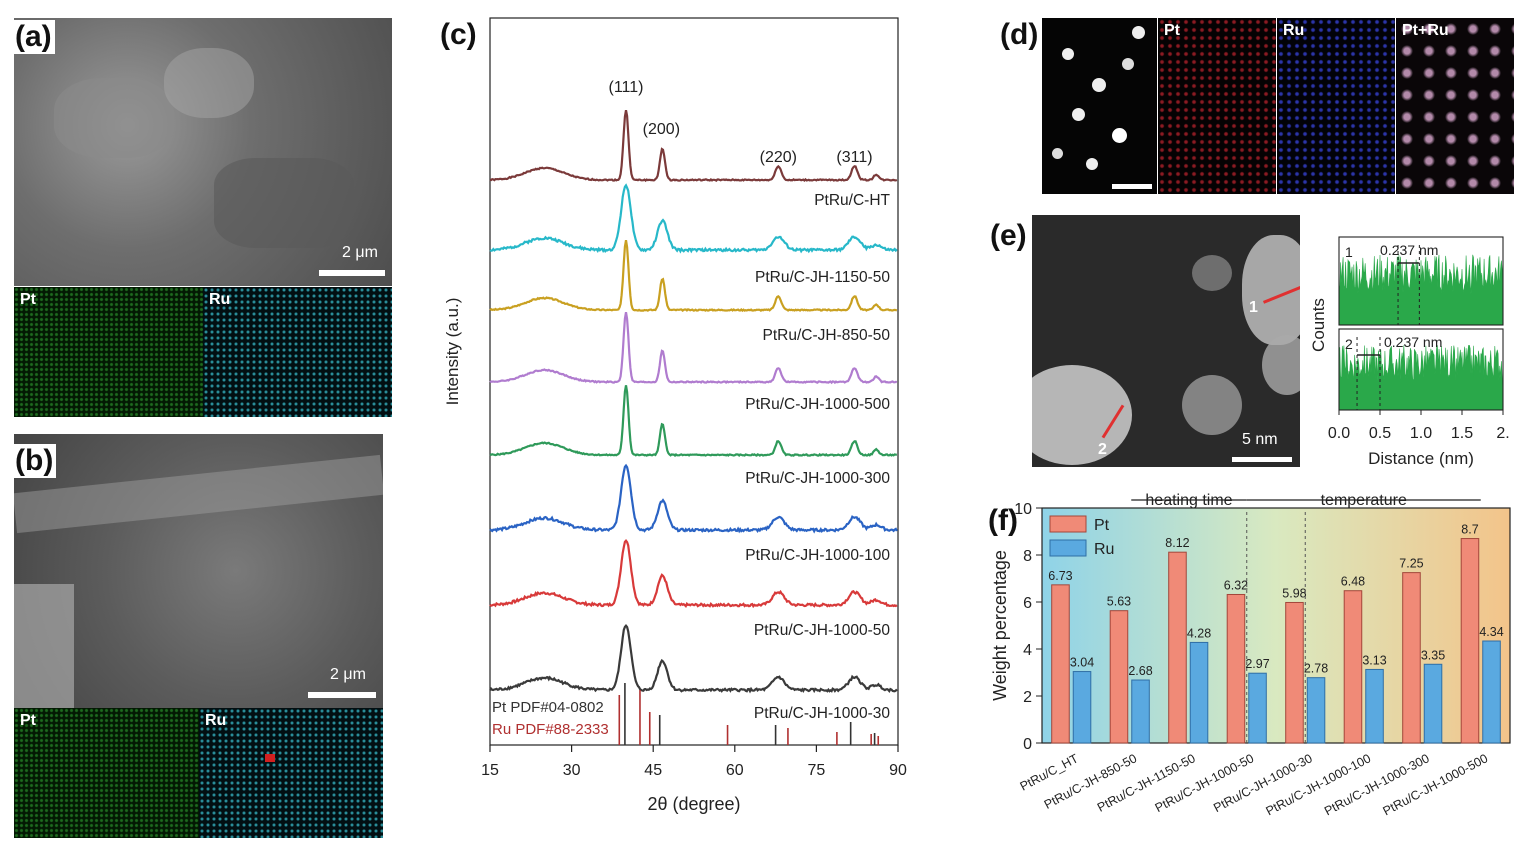 This screenshot has width=1522, height=844. Describe the element at coordinates (854, 157) in the screenshot. I see `peak-label-c-3: (311)` at that location.